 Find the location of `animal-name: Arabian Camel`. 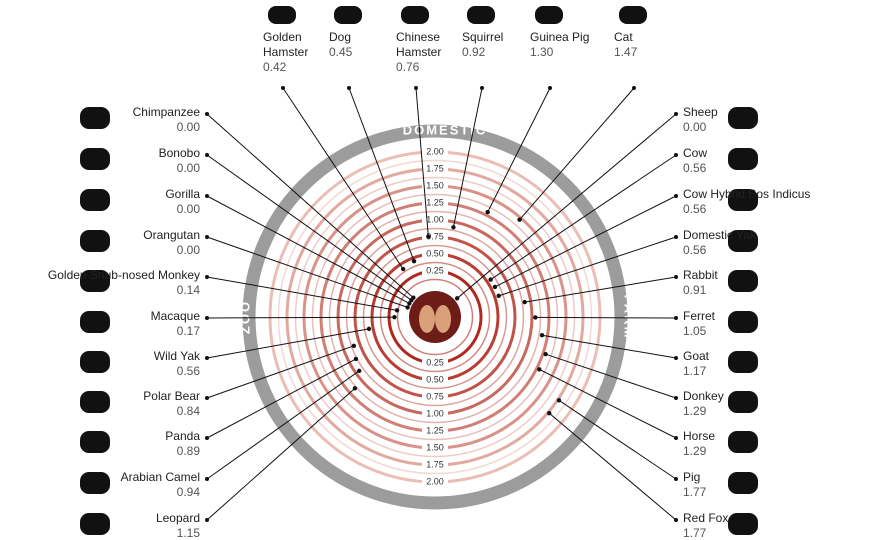

animal-name: Arabian Camel is located at coordinates (160, 477).